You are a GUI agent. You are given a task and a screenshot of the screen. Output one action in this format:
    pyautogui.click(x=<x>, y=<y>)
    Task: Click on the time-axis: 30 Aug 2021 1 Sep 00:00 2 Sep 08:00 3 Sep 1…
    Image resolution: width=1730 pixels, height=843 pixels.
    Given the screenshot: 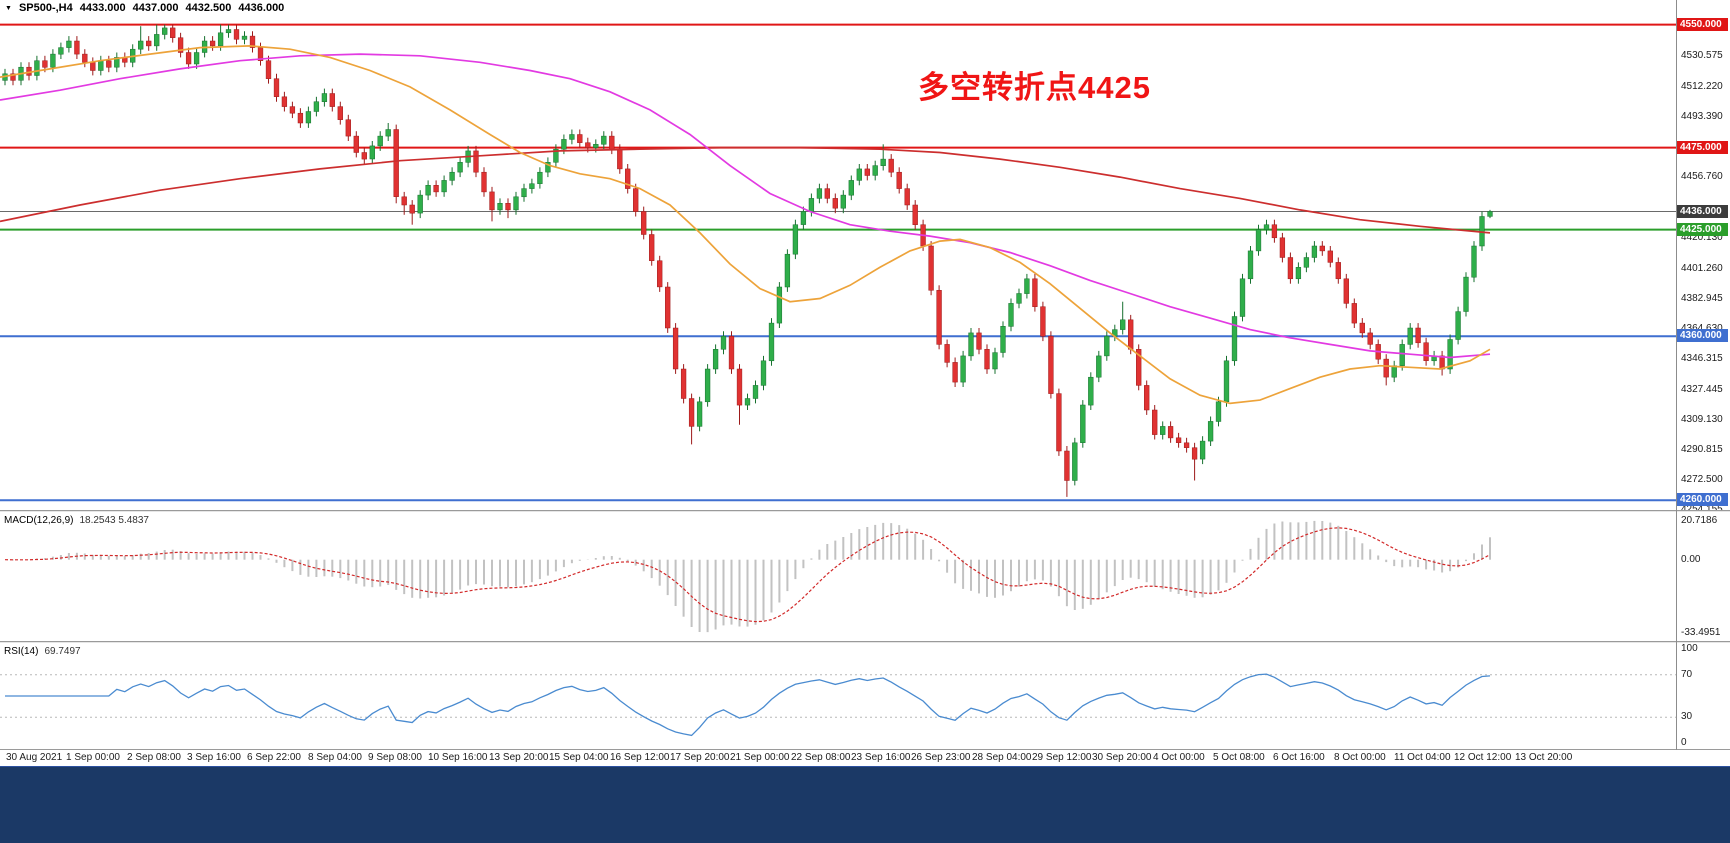 What is the action you would take?
    pyautogui.click(x=838, y=758)
    